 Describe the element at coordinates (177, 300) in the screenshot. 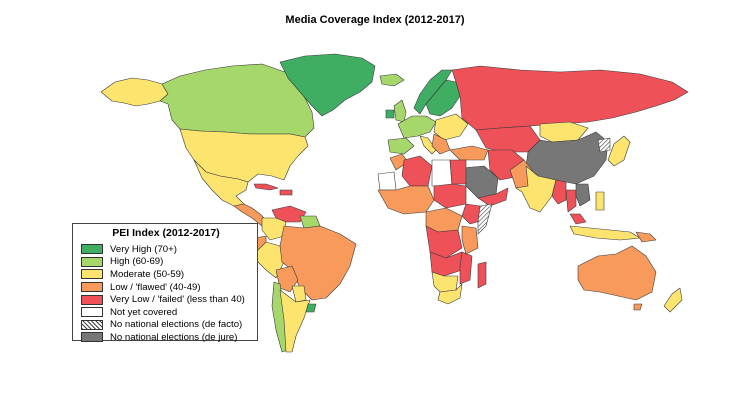

I see `legend-label: Very Low / 'failed' (less than 40)` at that location.